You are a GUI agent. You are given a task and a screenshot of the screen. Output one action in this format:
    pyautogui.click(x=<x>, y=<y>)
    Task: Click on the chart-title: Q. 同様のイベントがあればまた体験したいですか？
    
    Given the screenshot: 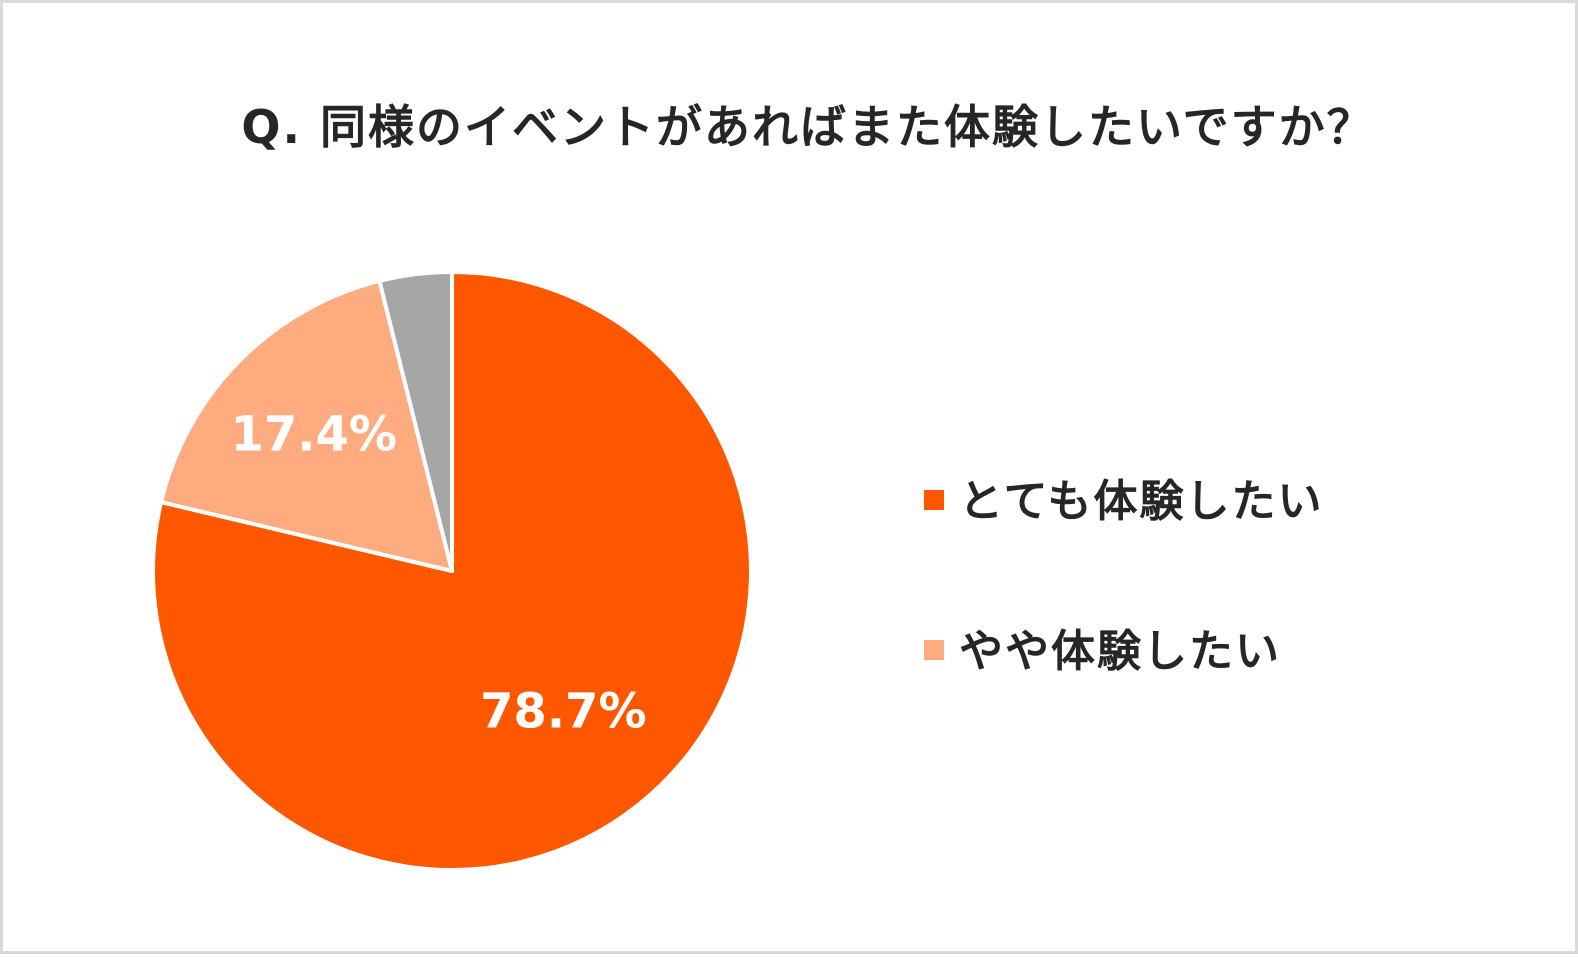 What is the action you would take?
    pyautogui.click(x=808, y=127)
    